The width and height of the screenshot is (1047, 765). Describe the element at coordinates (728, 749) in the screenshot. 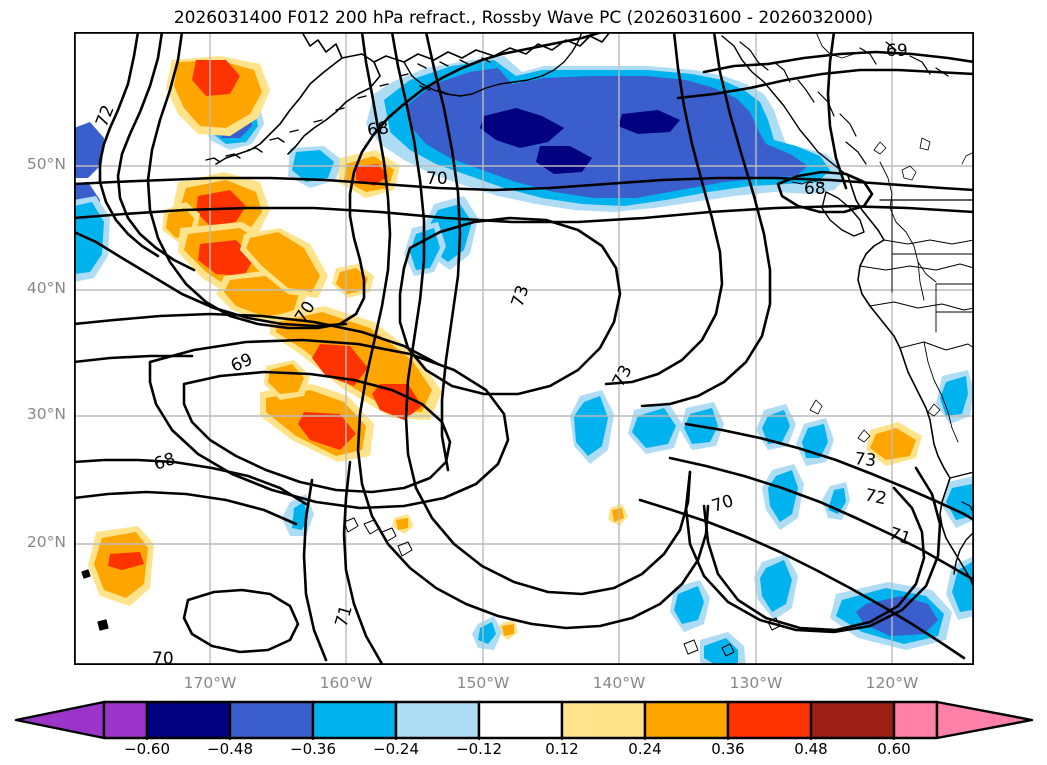

I see `colorbar-tick-label: 0.36` at that location.